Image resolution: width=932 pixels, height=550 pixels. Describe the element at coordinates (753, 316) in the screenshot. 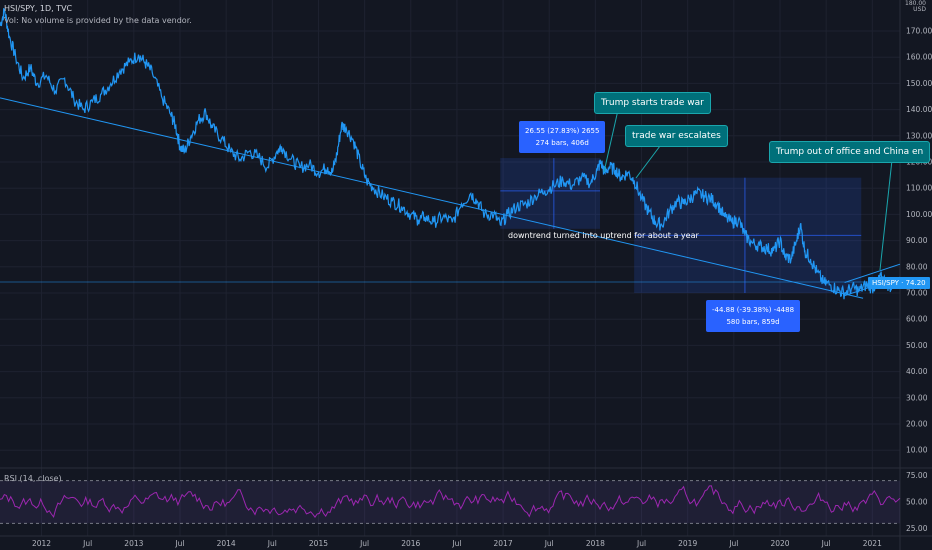

I see `measure-down-label: -44.88 (-39.38%) -4488 580 bars, 859d` at that location.